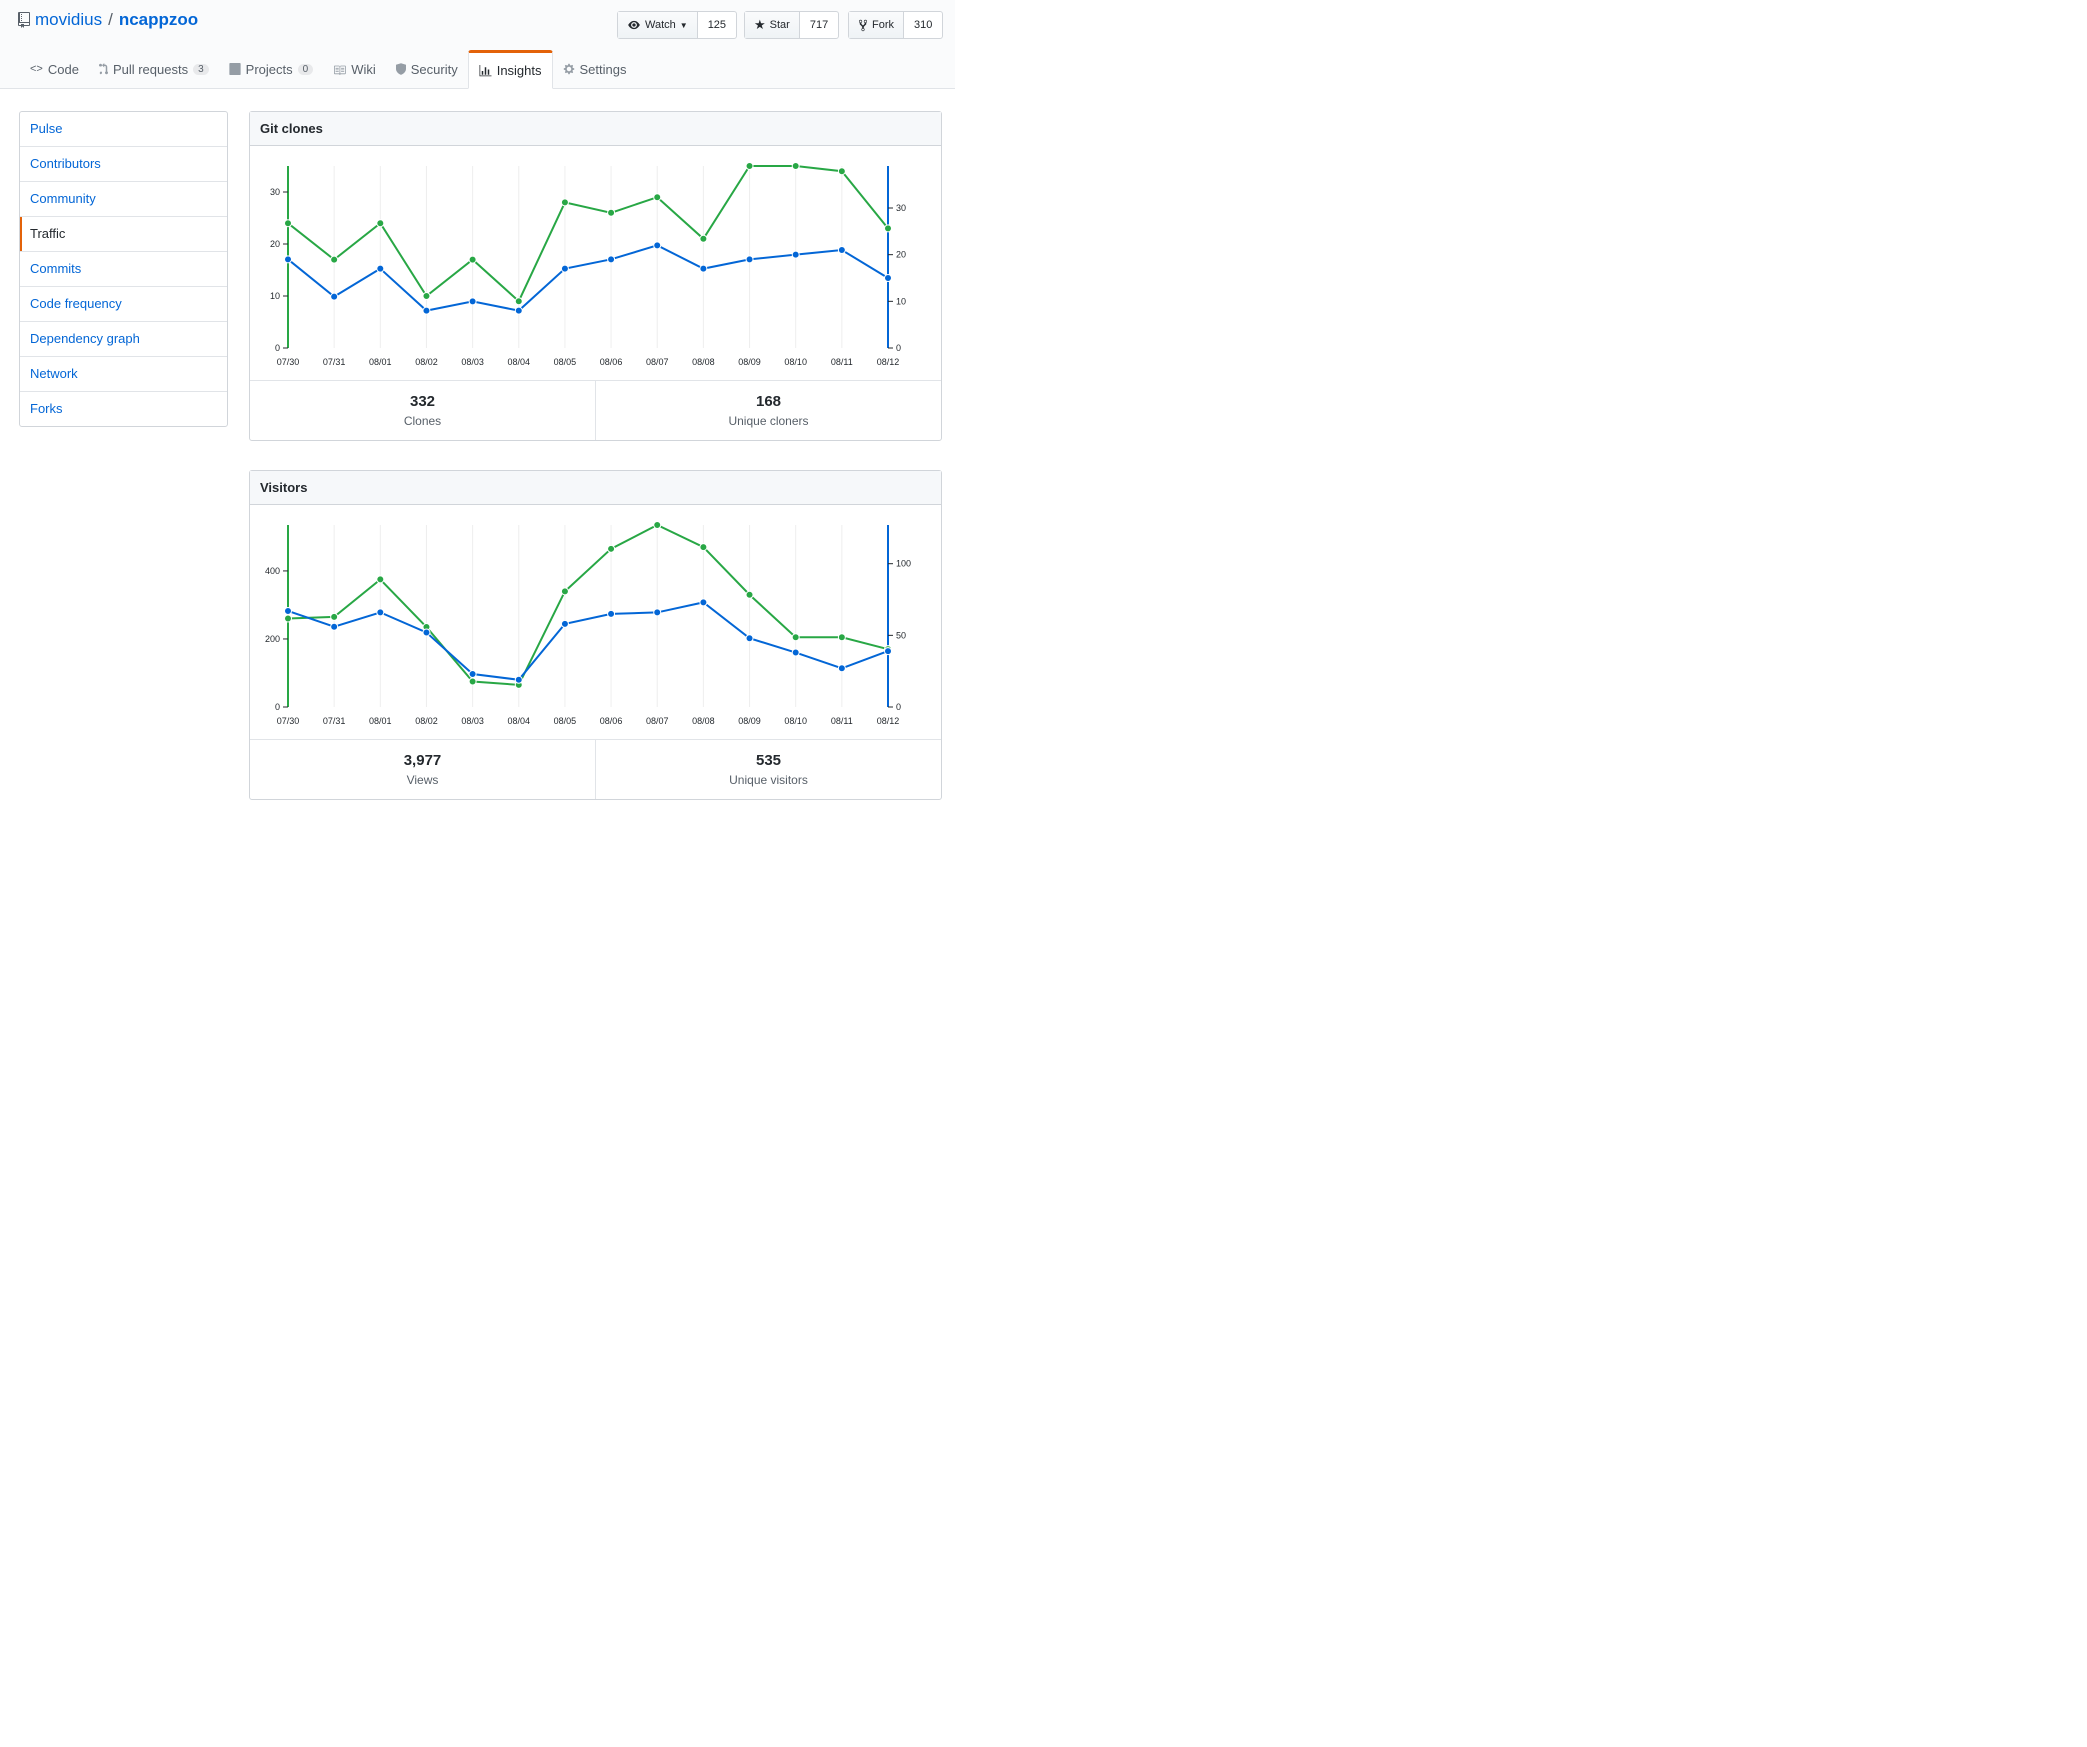 The image size is (2087, 1747). What do you see at coordinates (768, 410) in the screenshot?
I see `clones-unique: 168 Unique cloners` at bounding box center [768, 410].